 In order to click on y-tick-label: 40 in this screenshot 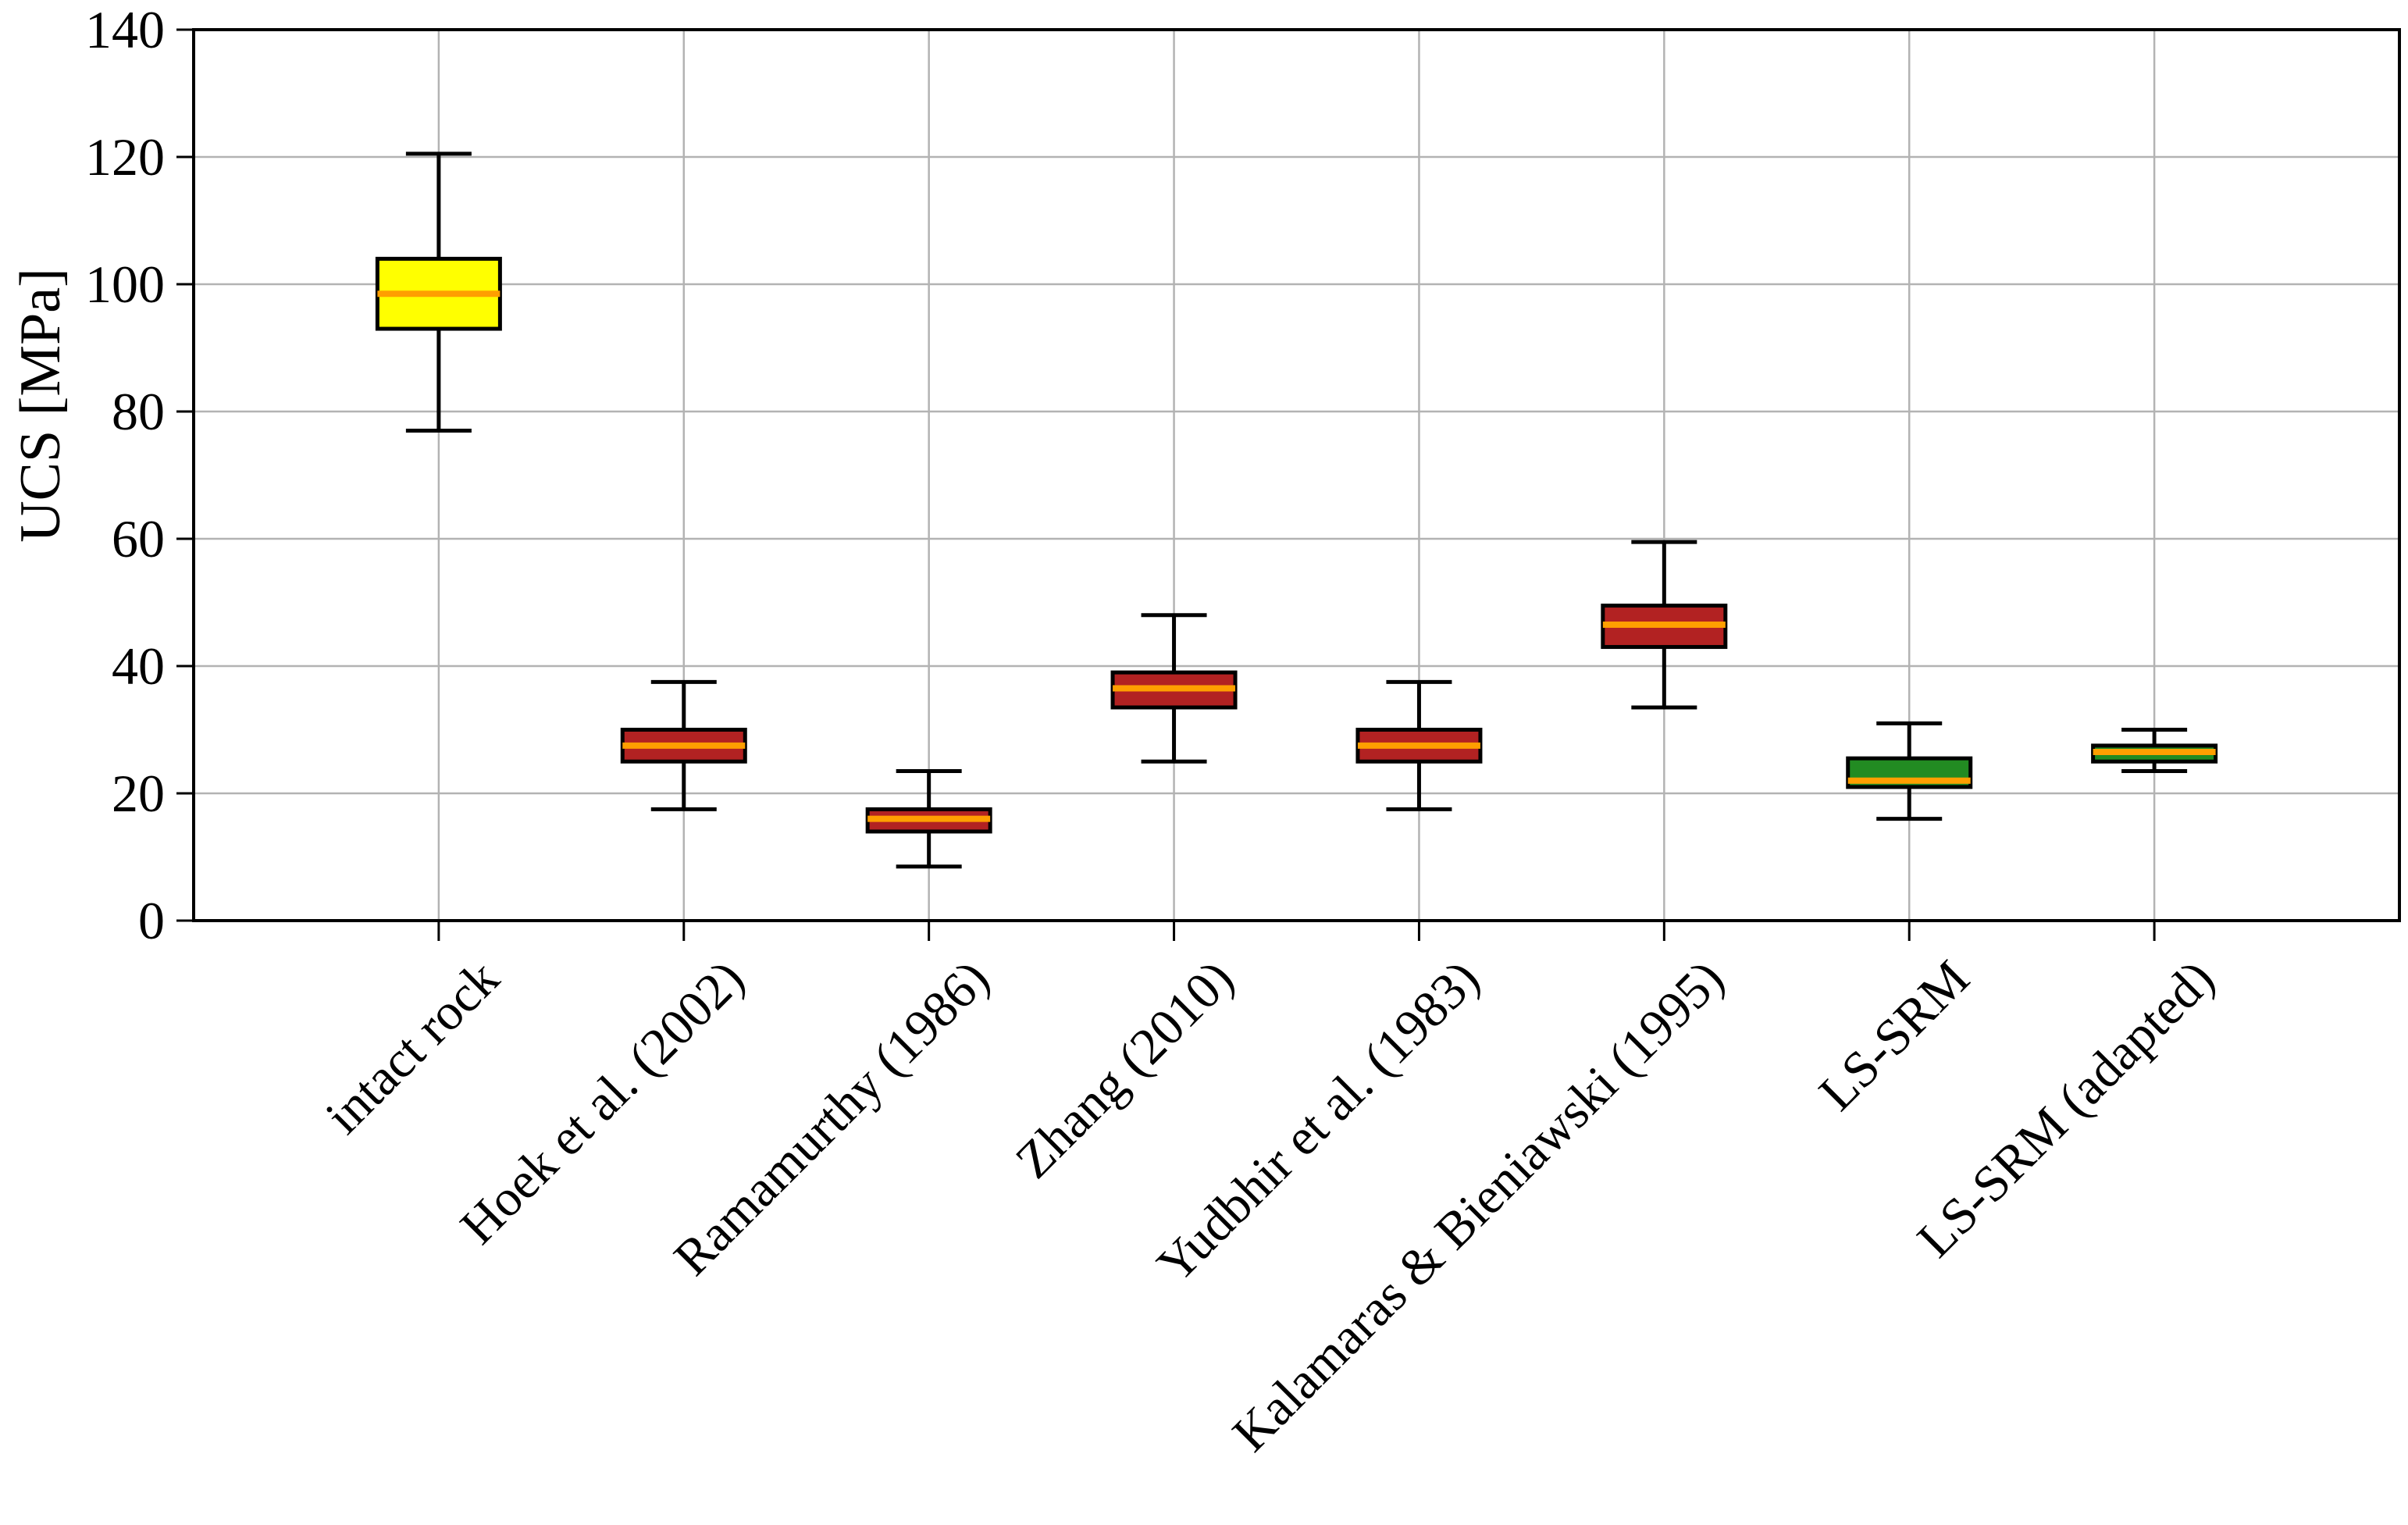, I will do `click(138, 666)`.